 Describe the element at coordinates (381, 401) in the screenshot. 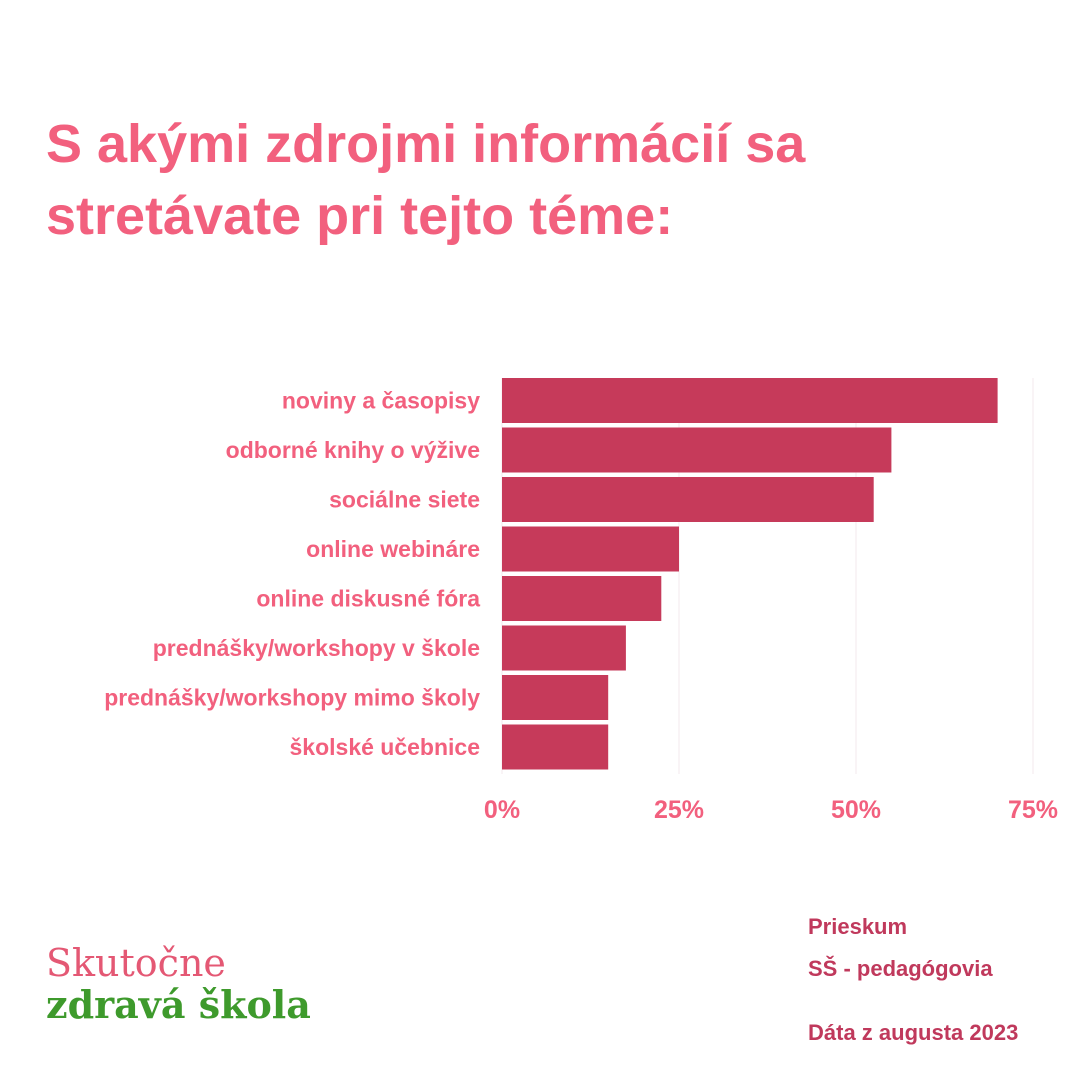

I see `category-label: noviny a časopisy` at that location.